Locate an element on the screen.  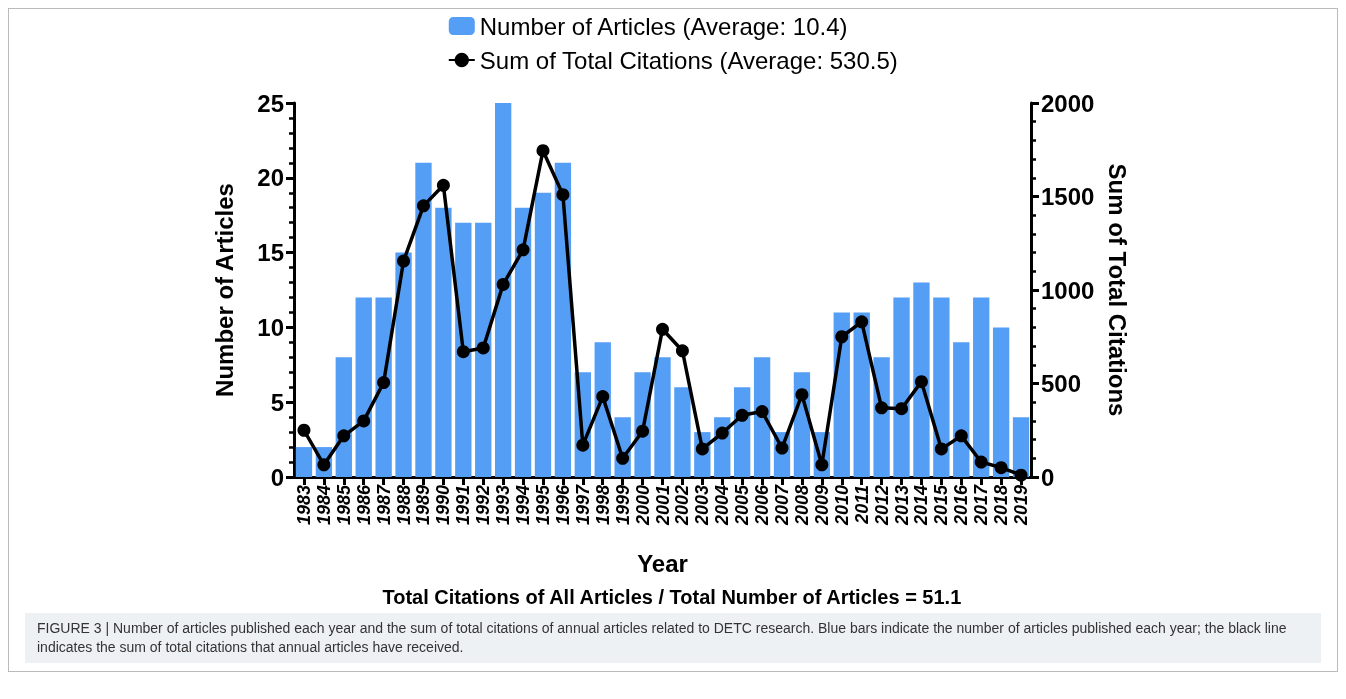
legend-label: Sum of Total Citations (Average: 530.5) is located at coordinates (688, 60).